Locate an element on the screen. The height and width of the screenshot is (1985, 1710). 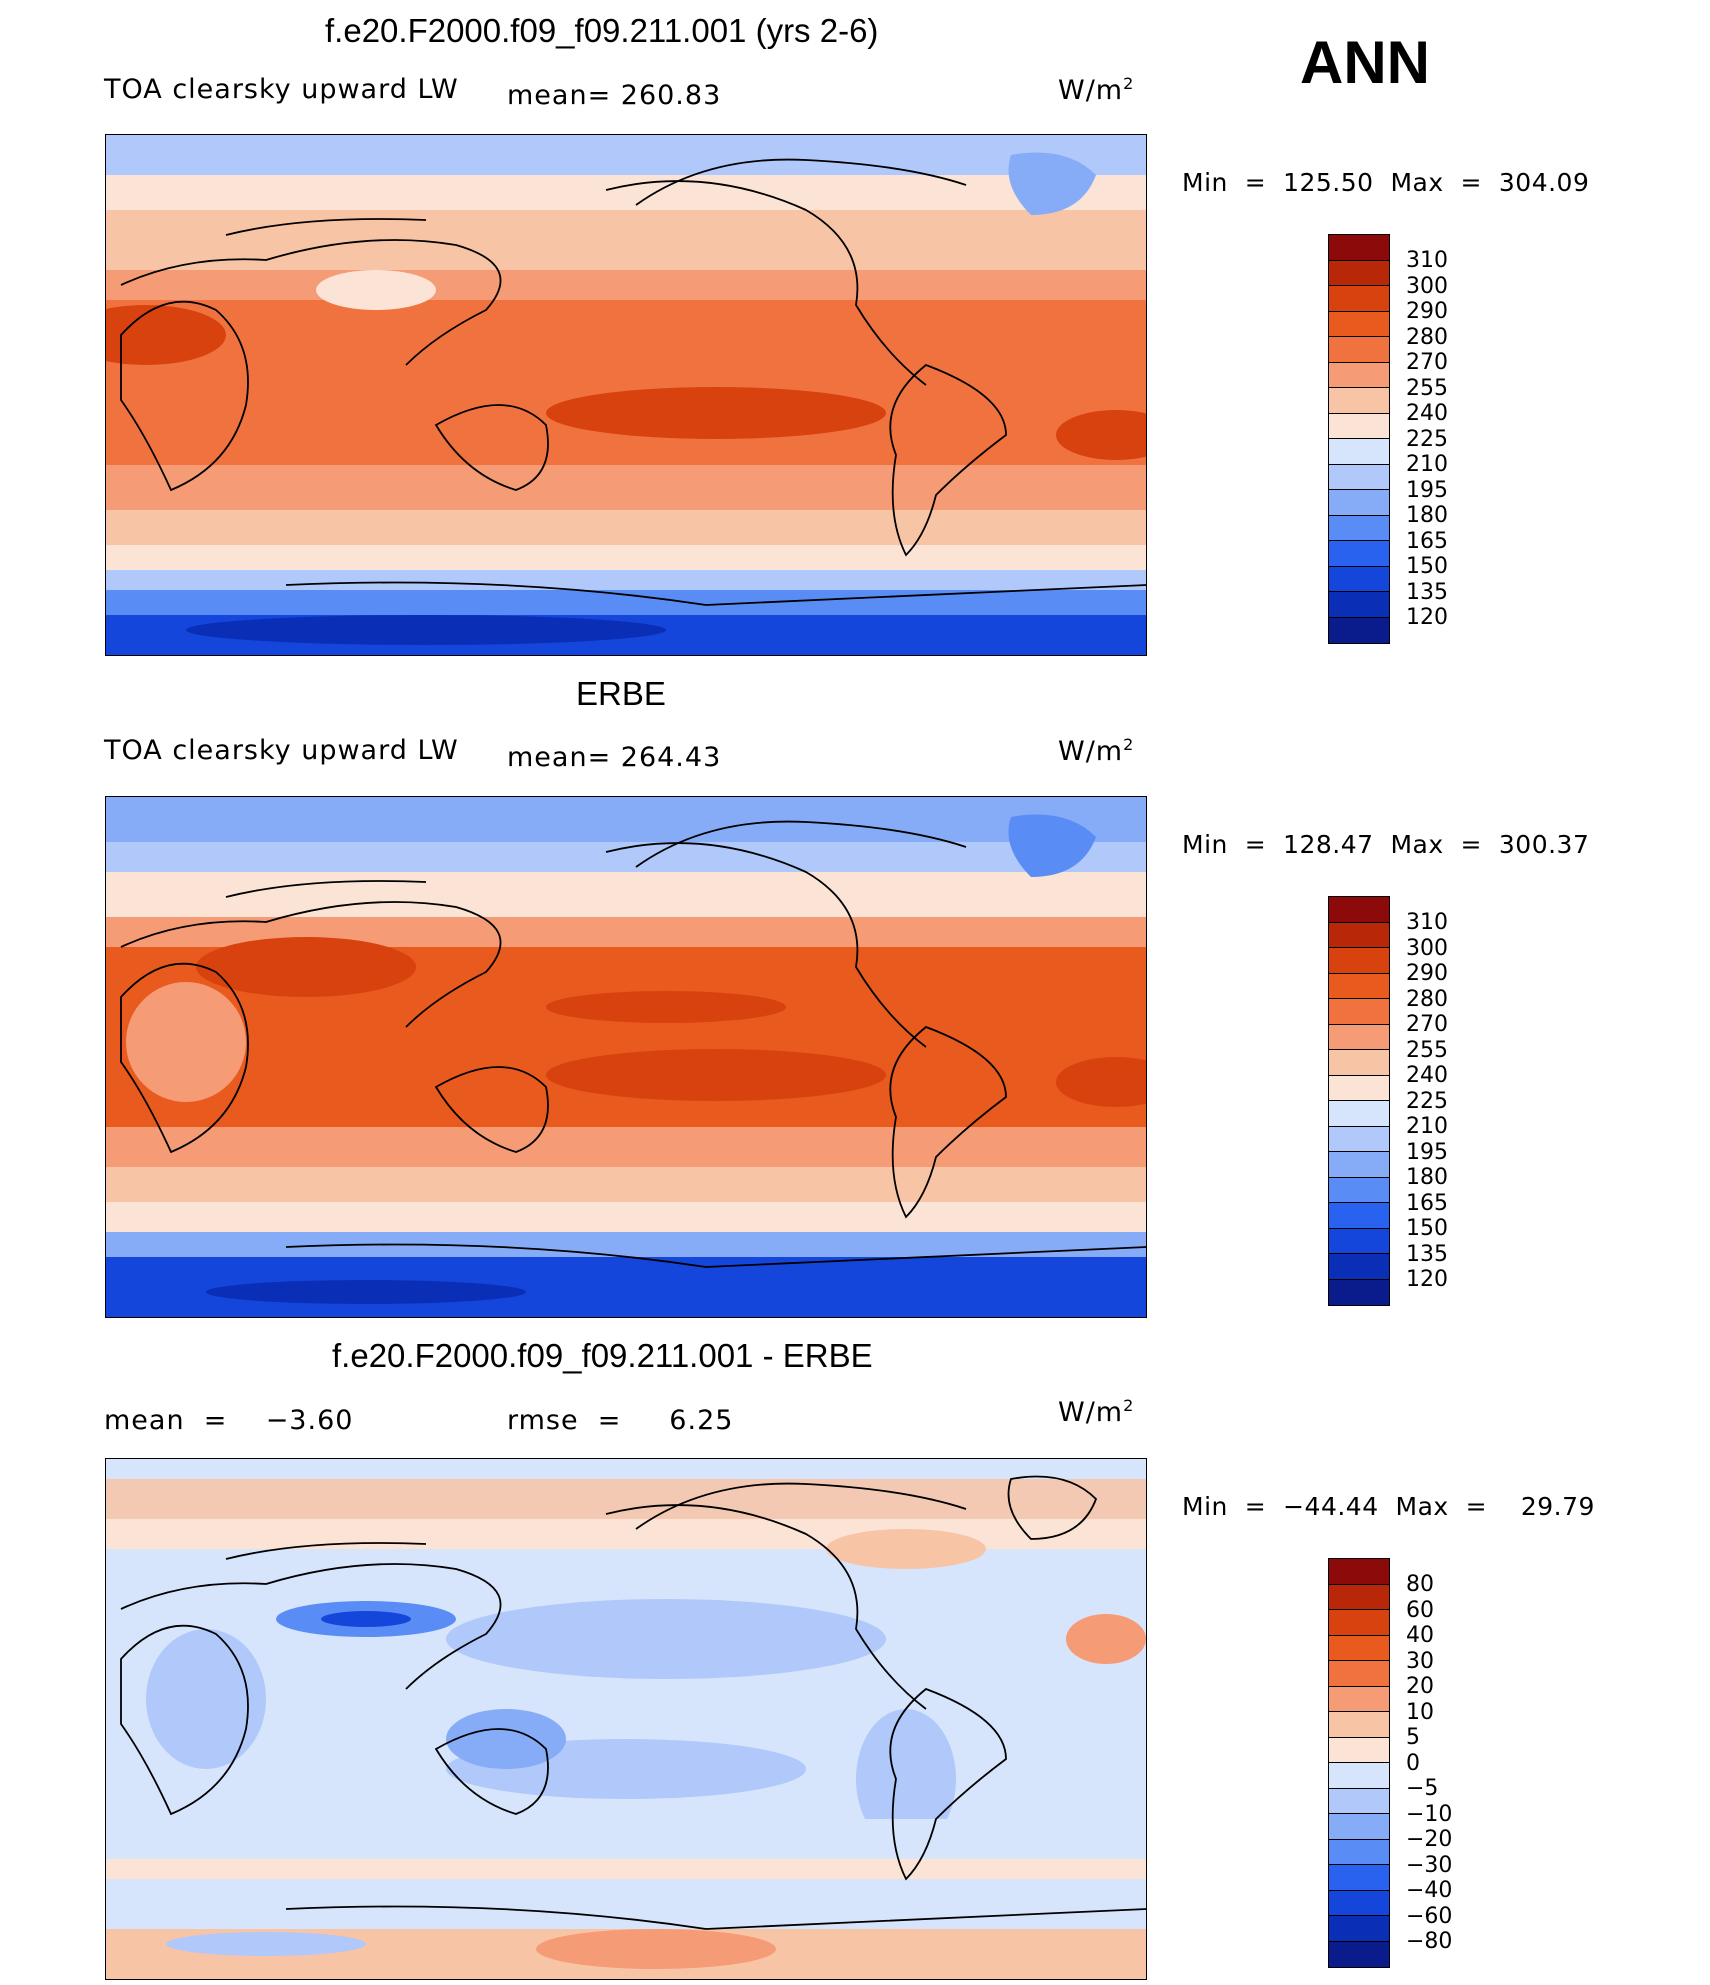
panel-1-minmax: Min = 125.50 Max = 304.09 is located at coordinates (1386, 182).